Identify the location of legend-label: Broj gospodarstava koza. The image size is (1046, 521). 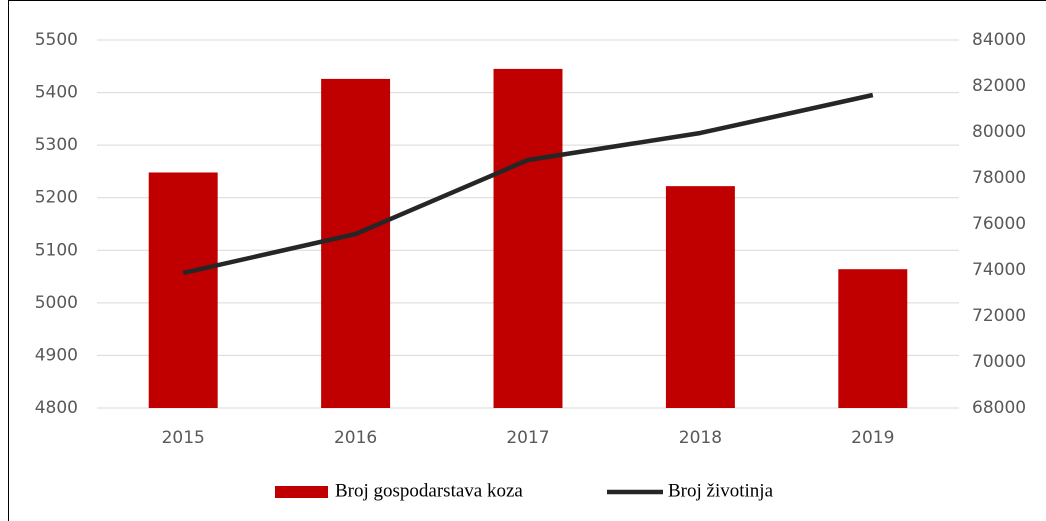
(429, 490).